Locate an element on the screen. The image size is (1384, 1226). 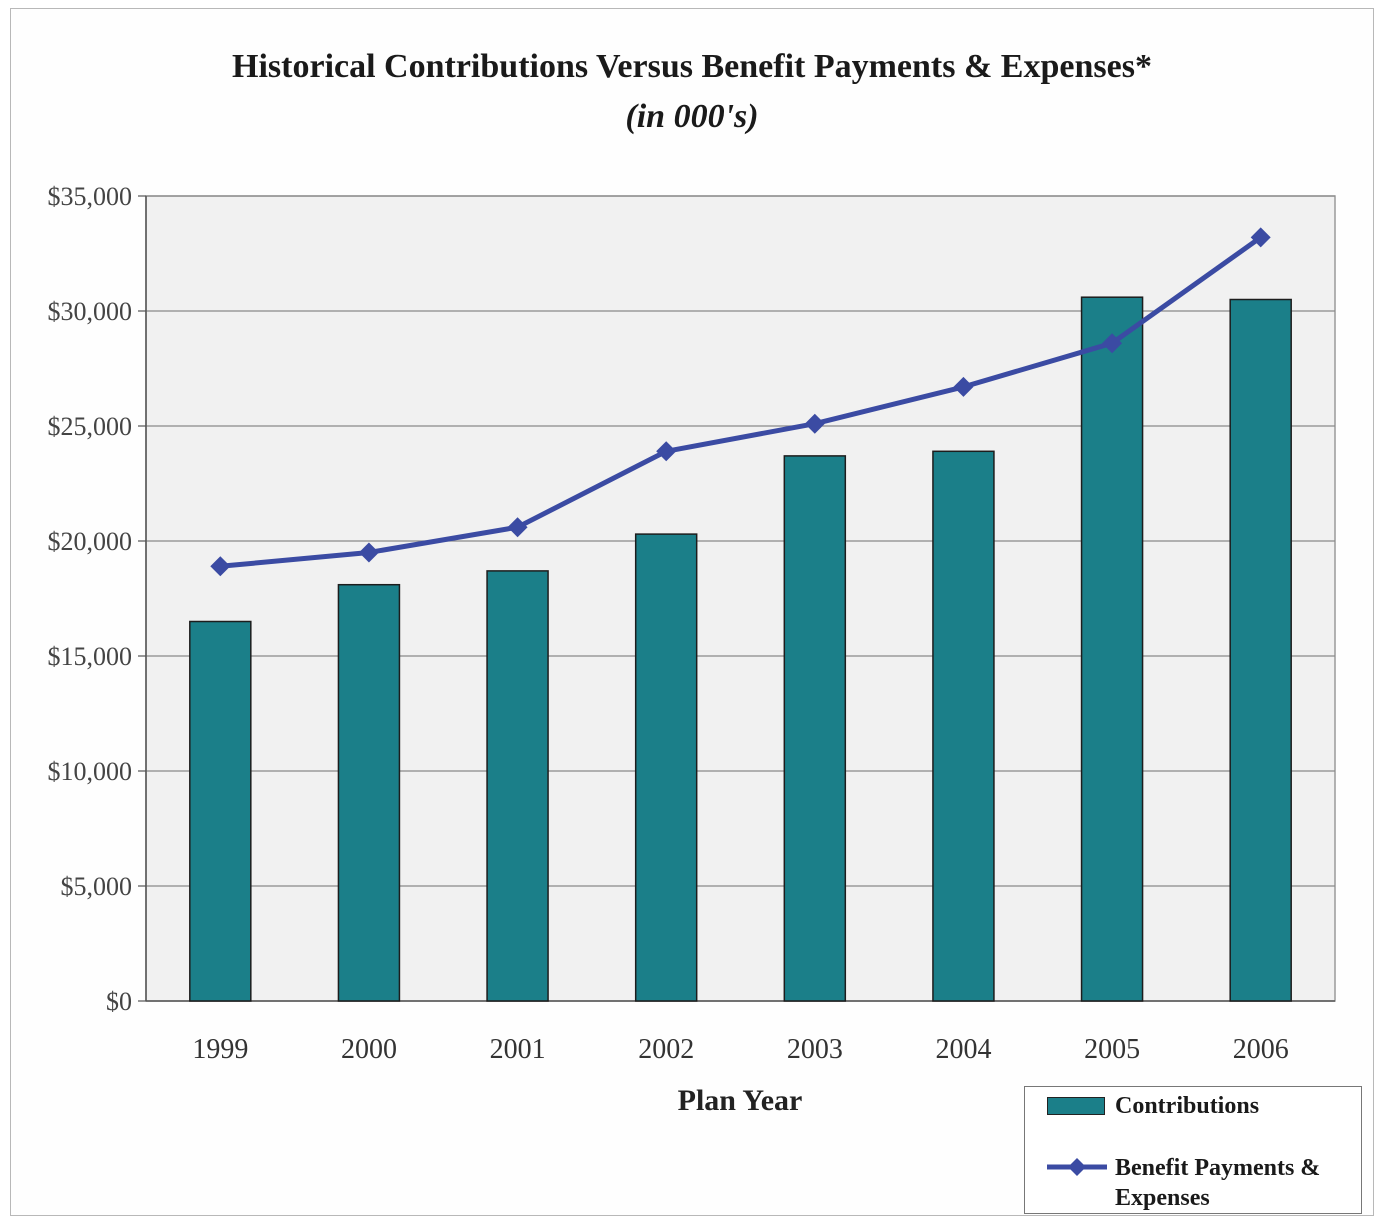
bar-contributions-2004 is located at coordinates (963, 726).